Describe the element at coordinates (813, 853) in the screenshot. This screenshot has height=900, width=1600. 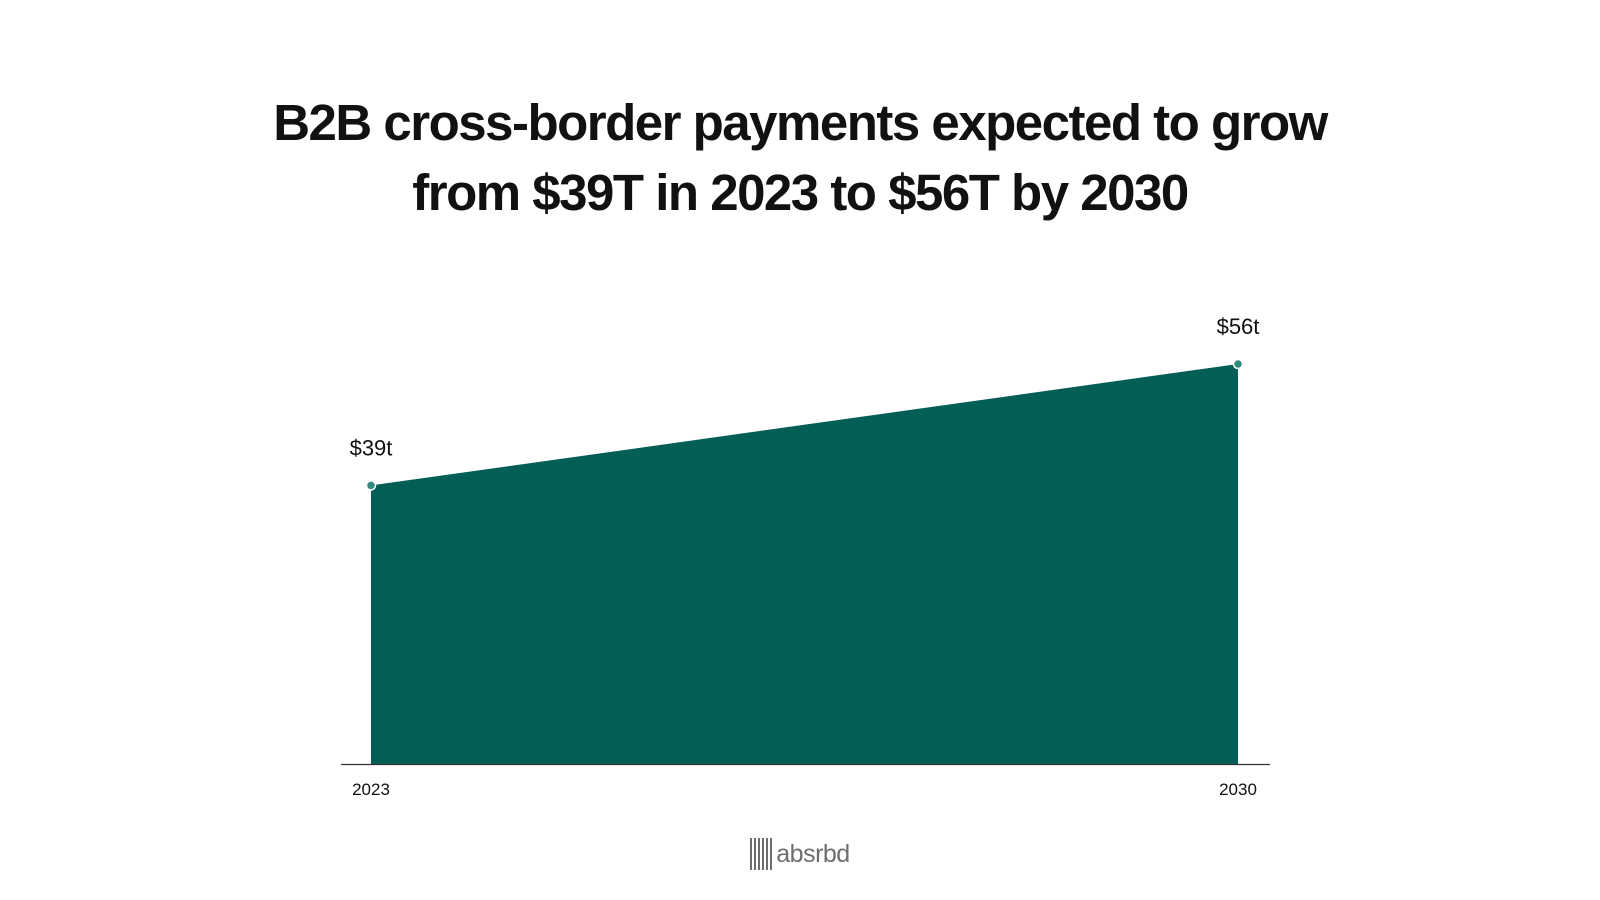
I see `brand-name: absrbd` at that location.